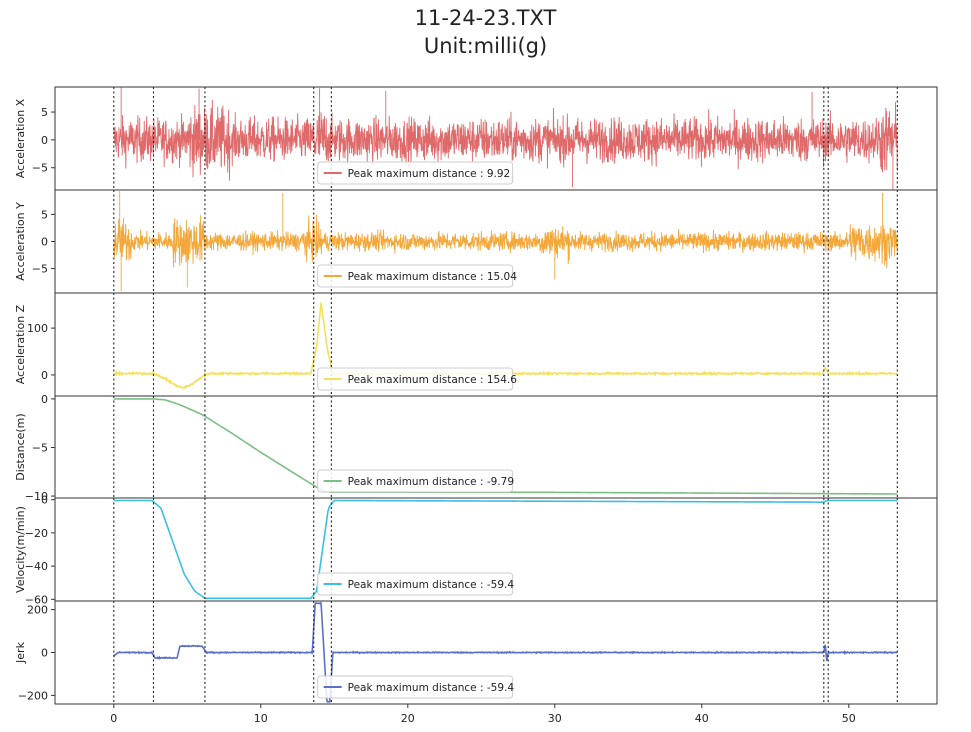  Describe the element at coordinates (36, 496) in the screenshot. I see `ytick-label-dist-2: −10` at that location.